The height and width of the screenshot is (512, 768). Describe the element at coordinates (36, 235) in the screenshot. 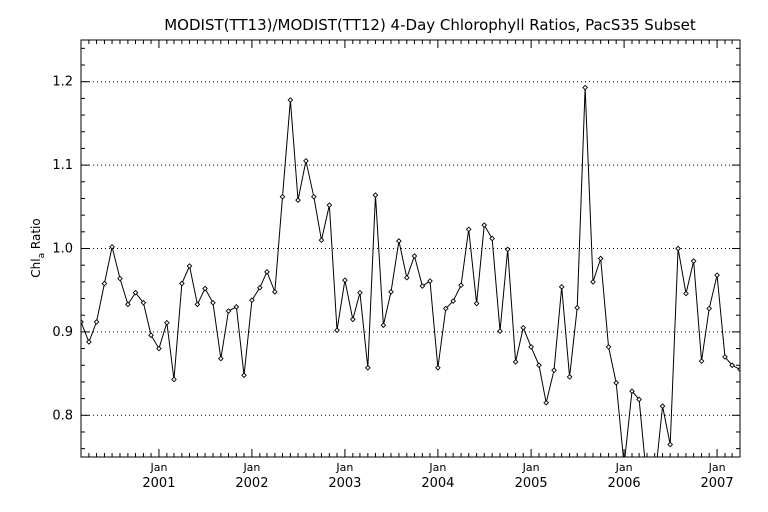

I see `y-axis-label-rest: Ratio` at that location.